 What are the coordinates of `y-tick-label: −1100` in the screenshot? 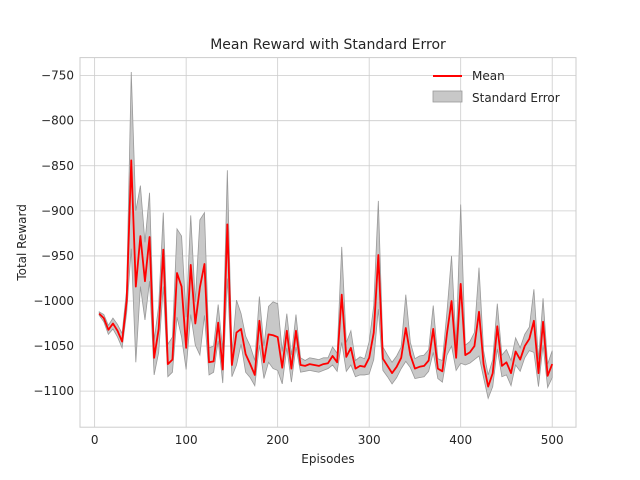 It's located at (53, 391).